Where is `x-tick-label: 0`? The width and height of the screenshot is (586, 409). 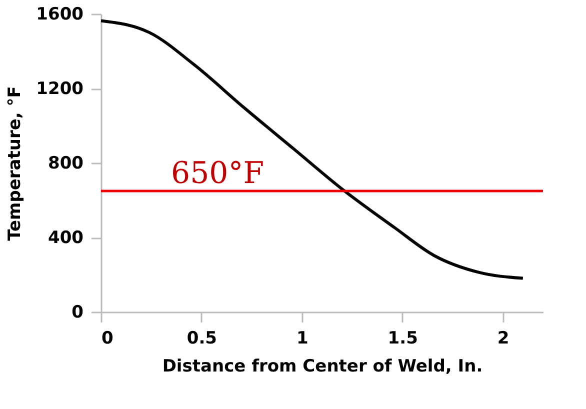 x-tick-label: 0 is located at coordinates (108, 338).